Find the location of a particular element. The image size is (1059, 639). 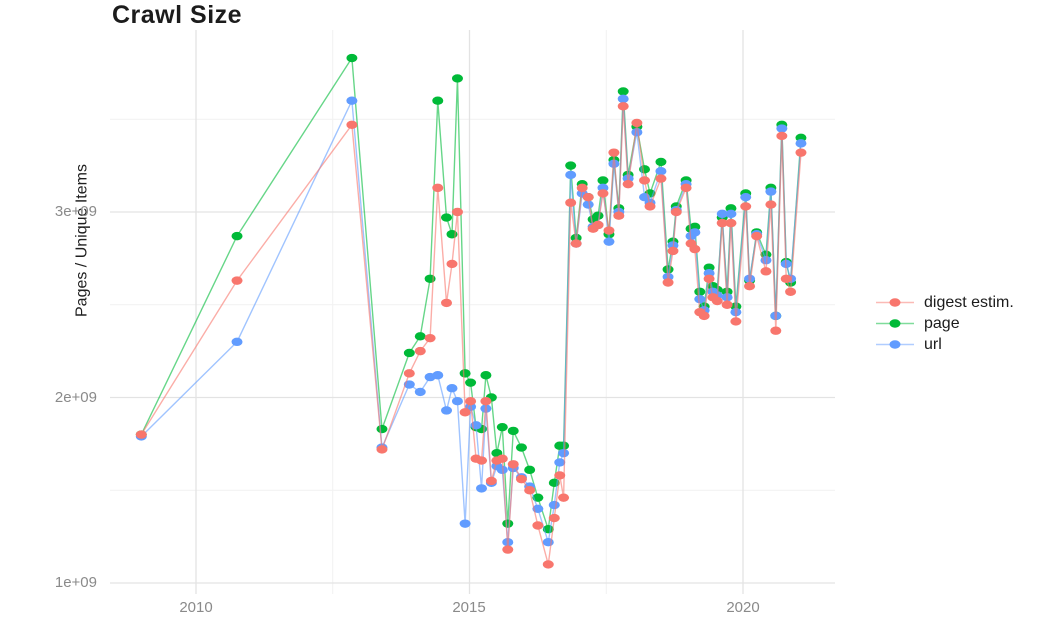

chart-title: Crawl Size is located at coordinates (177, 15).